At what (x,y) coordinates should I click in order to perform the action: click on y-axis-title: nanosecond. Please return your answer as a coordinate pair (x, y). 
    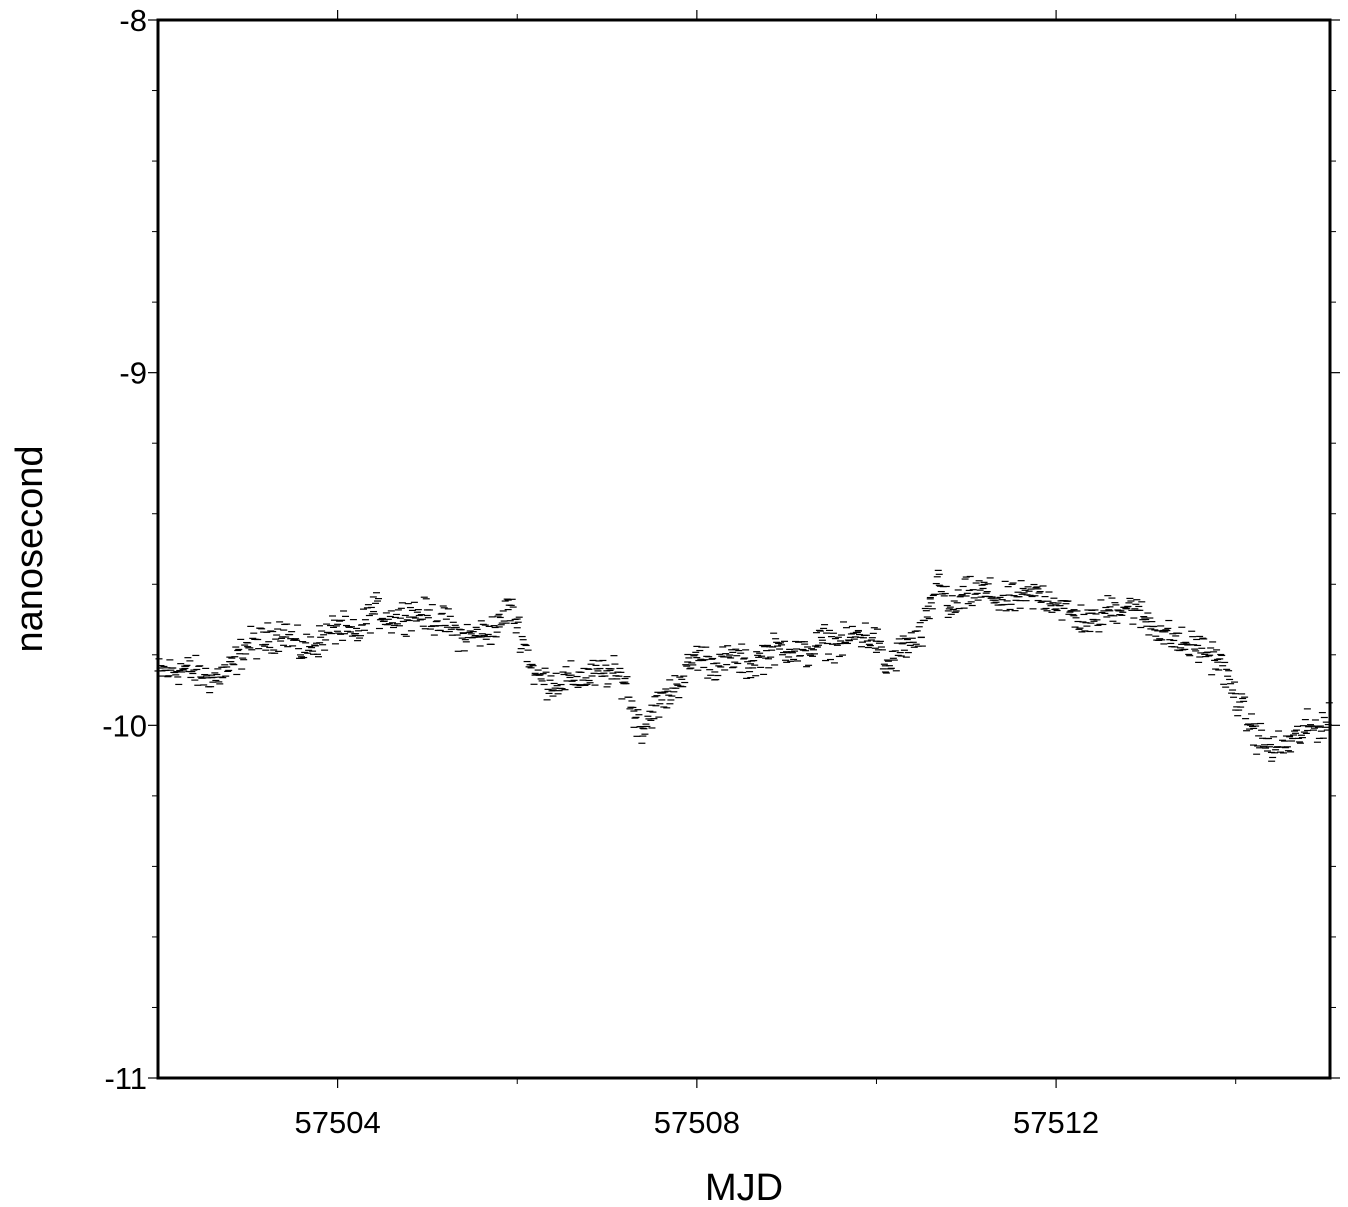
    Looking at the image, I should click on (30, 548).